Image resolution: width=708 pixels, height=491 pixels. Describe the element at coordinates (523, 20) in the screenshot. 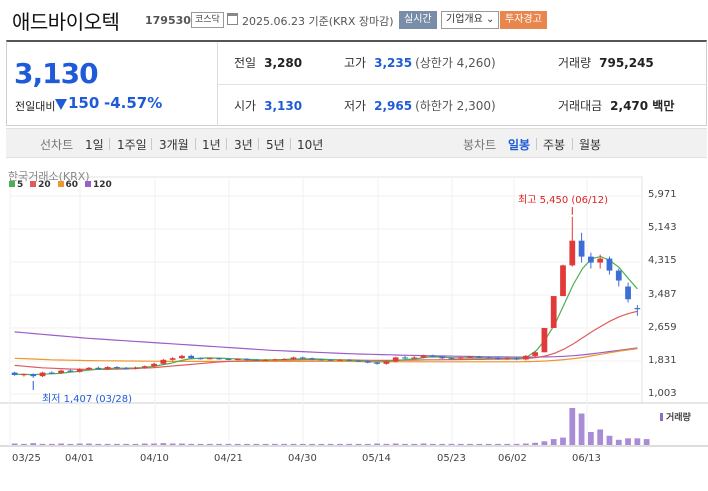

I see `investment-warning-badge: 투자경고` at that location.